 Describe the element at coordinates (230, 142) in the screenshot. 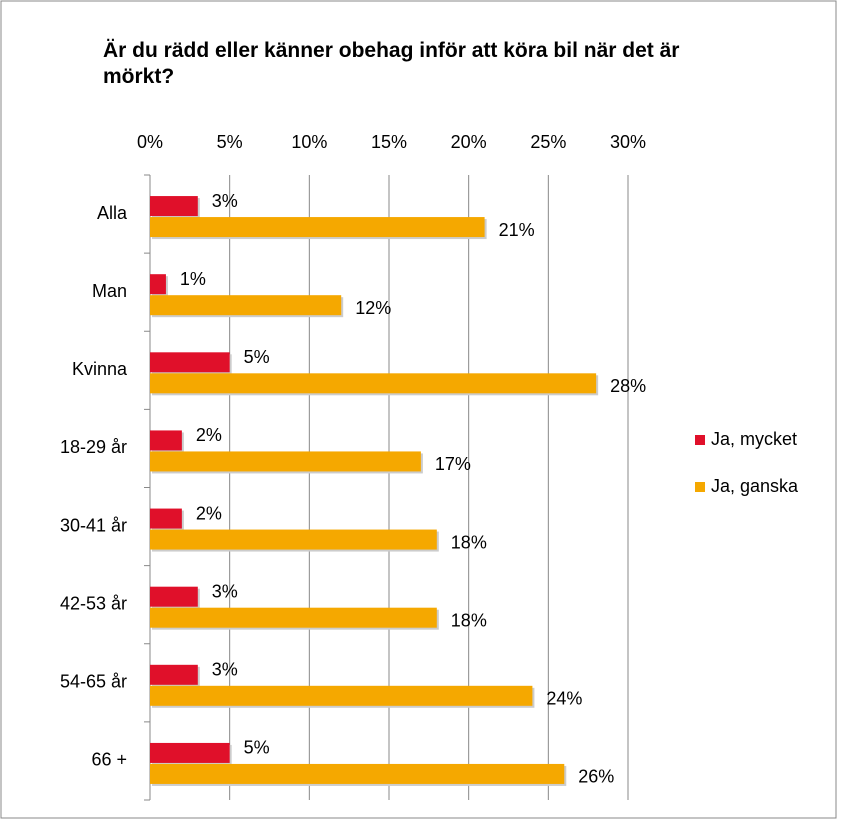

I see `x-tick-label: 5%` at that location.